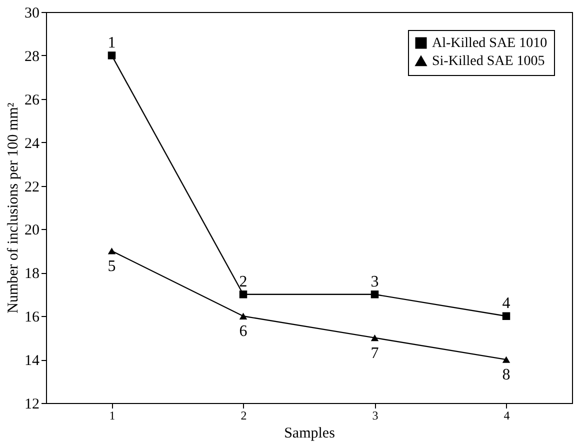 The width and height of the screenshot is (577, 445). I want to click on annotation: 3, so click(374, 281).